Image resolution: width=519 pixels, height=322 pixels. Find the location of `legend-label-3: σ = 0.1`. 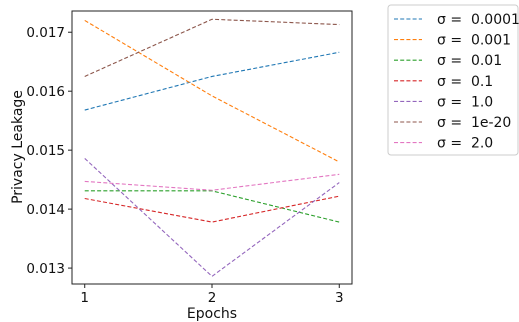

legend-label-3: σ = 0.1 is located at coordinates (465, 82).